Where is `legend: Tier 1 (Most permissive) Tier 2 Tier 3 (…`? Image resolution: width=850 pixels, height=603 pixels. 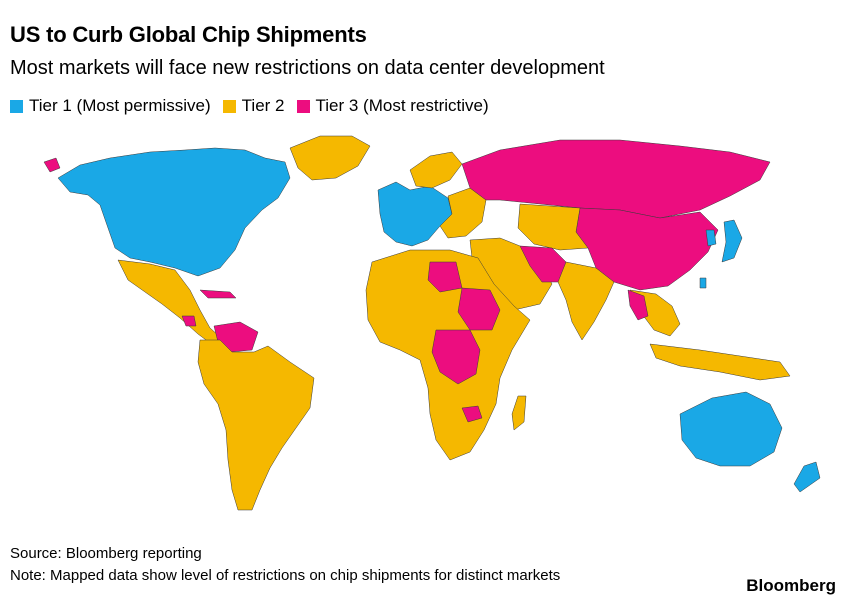 legend: Tier 1 (Most permissive) Tier 2 Tier 3 (… is located at coordinates (255, 106).